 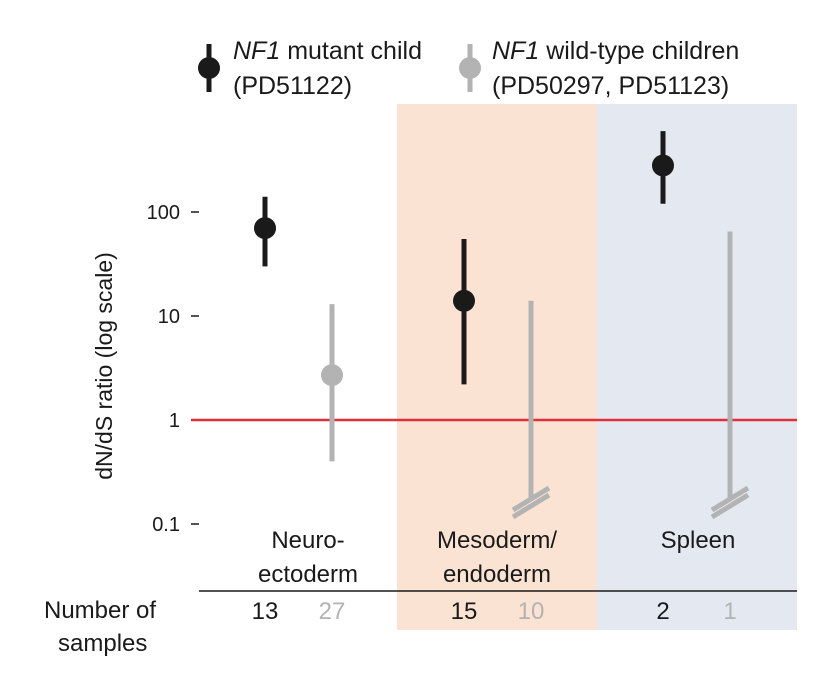 What do you see at coordinates (729, 611) in the screenshot?
I see `sample-count: 1` at bounding box center [729, 611].